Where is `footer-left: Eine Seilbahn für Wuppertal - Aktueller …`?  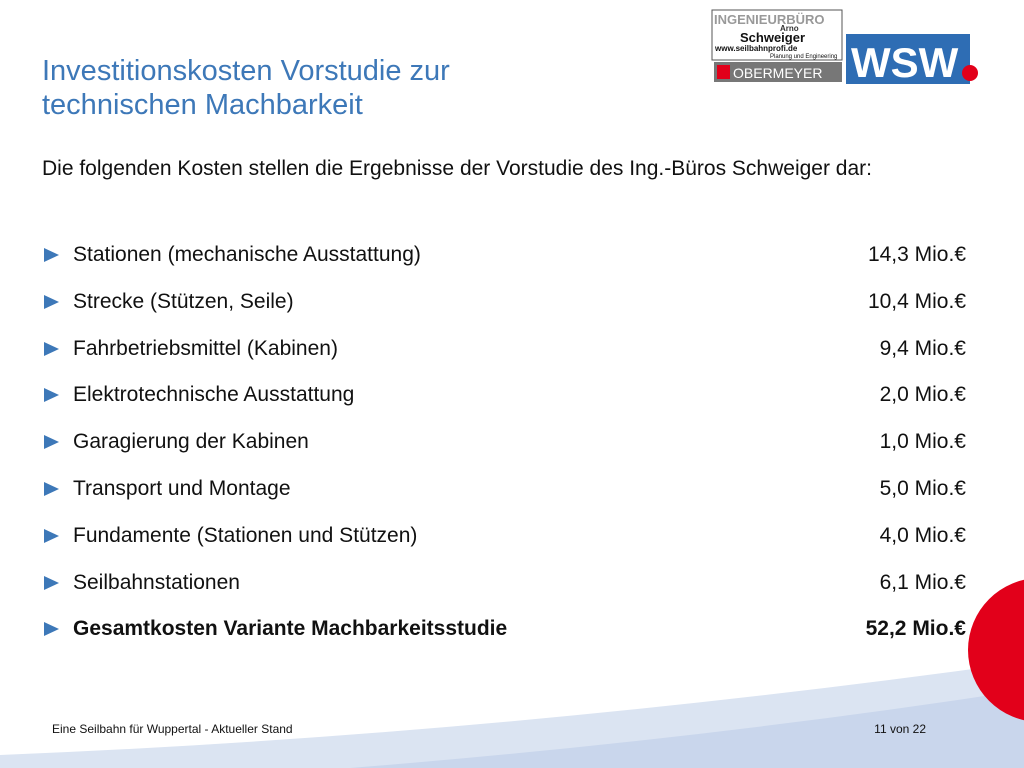 footer-left: Eine Seilbahn für Wuppertal - Aktueller … is located at coordinates (172, 729).